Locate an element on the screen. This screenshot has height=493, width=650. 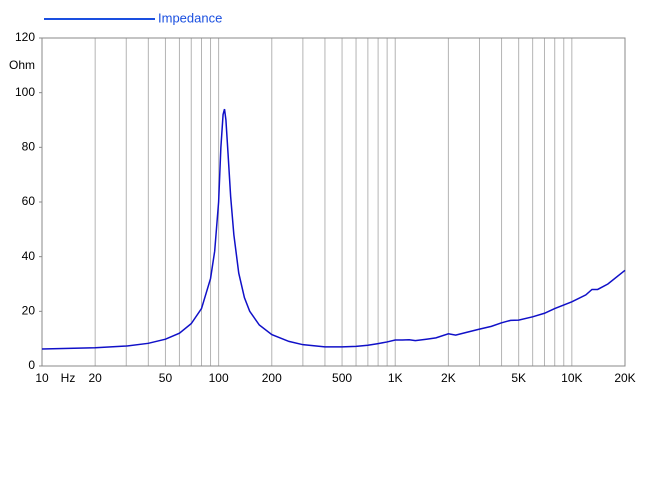
y-tick-label: 120 is located at coordinates (25, 37).